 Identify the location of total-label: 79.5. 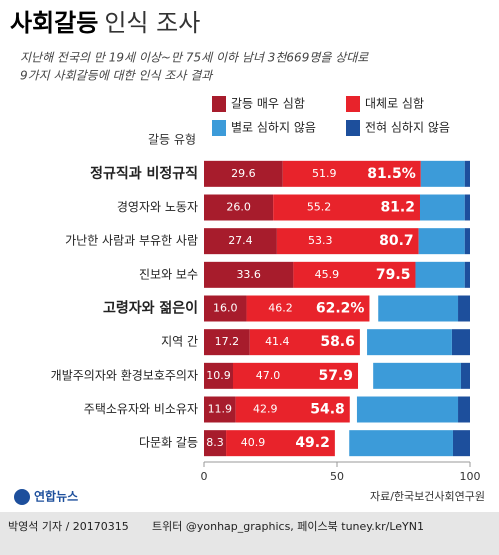
(393, 275).